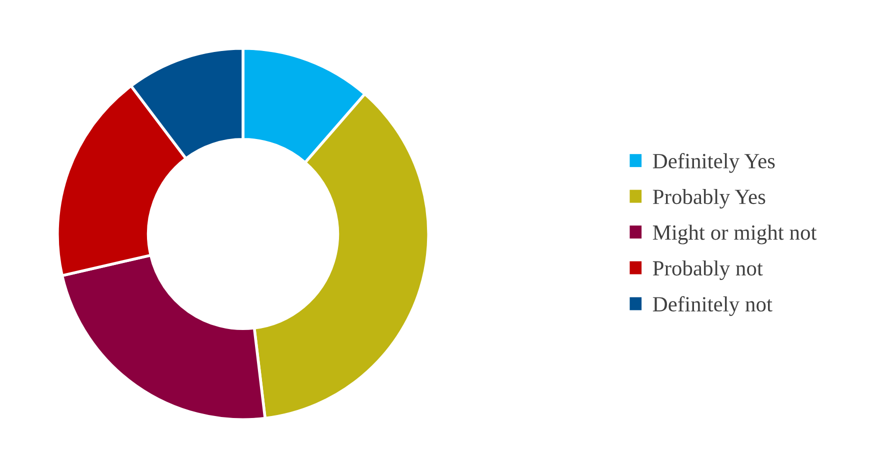  What do you see at coordinates (712, 306) in the screenshot?
I see `legend-label: Definitely not` at bounding box center [712, 306].